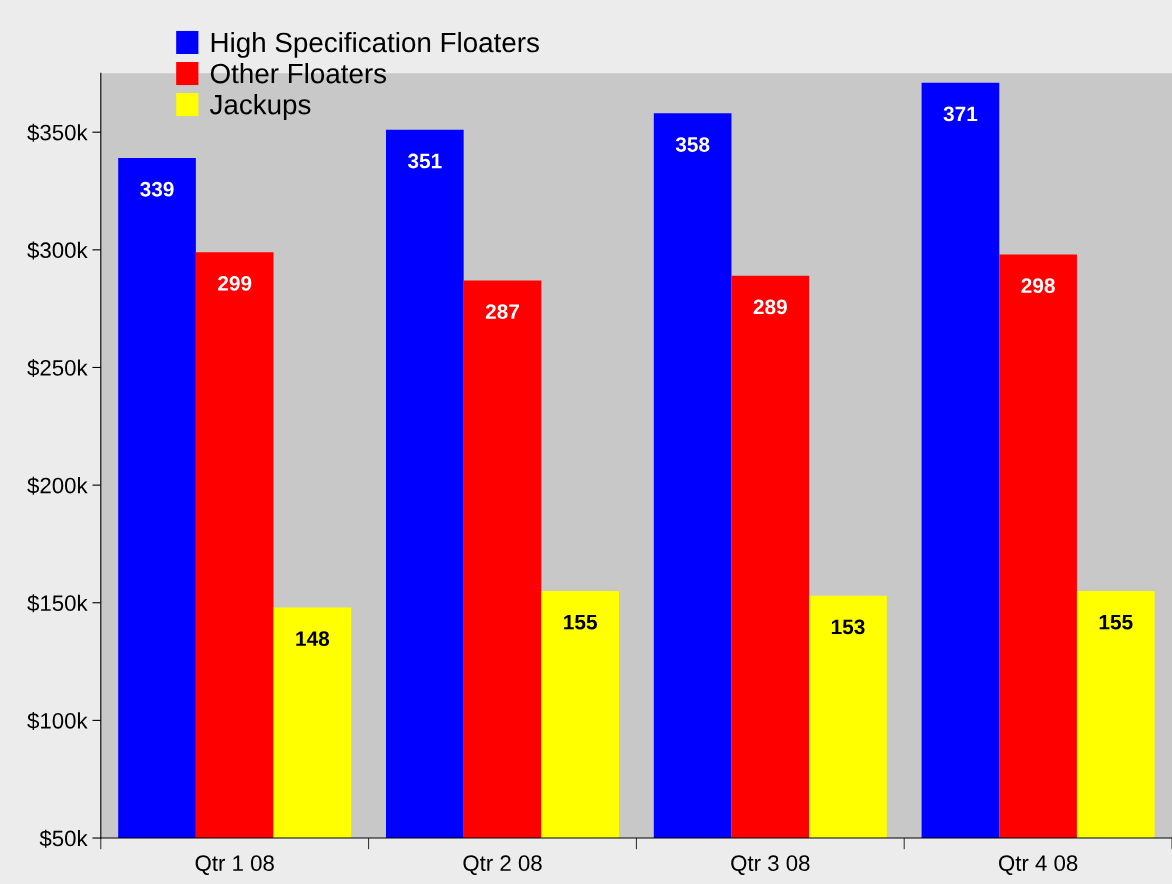 The image size is (1172, 884). I want to click on y-tick-label: $50k, so click(63, 838).